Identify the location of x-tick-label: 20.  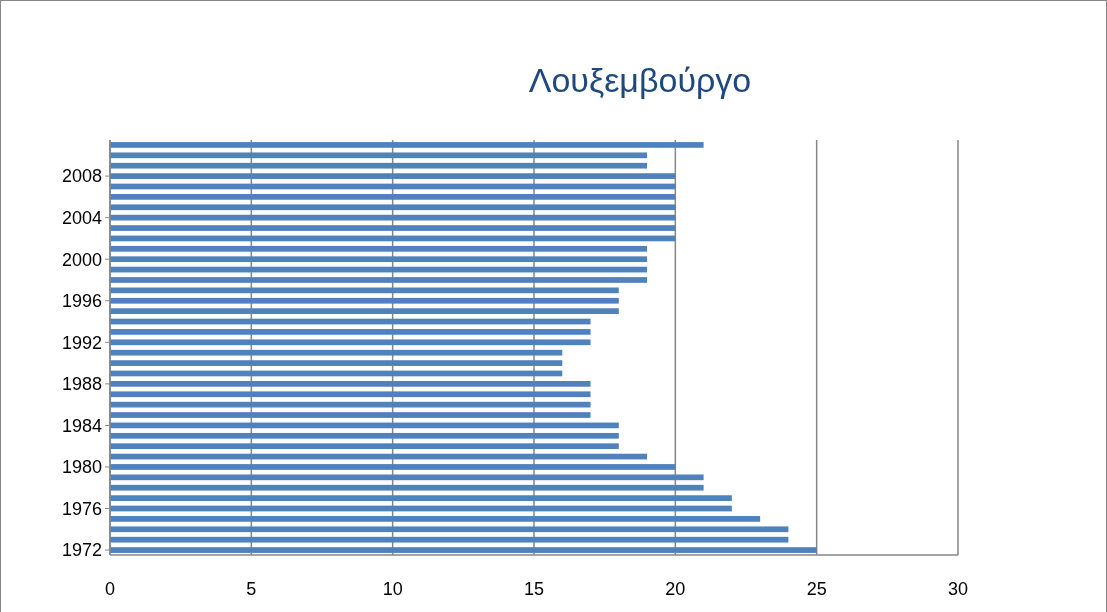
(675, 589).